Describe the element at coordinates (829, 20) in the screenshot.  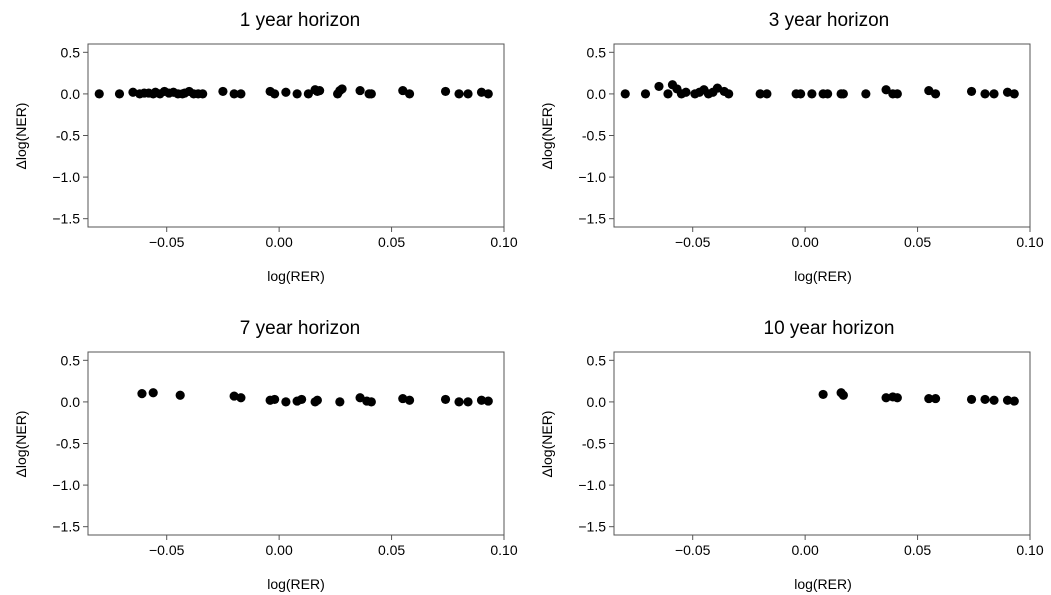
I see `panel-title: 3 year horizon` at that location.